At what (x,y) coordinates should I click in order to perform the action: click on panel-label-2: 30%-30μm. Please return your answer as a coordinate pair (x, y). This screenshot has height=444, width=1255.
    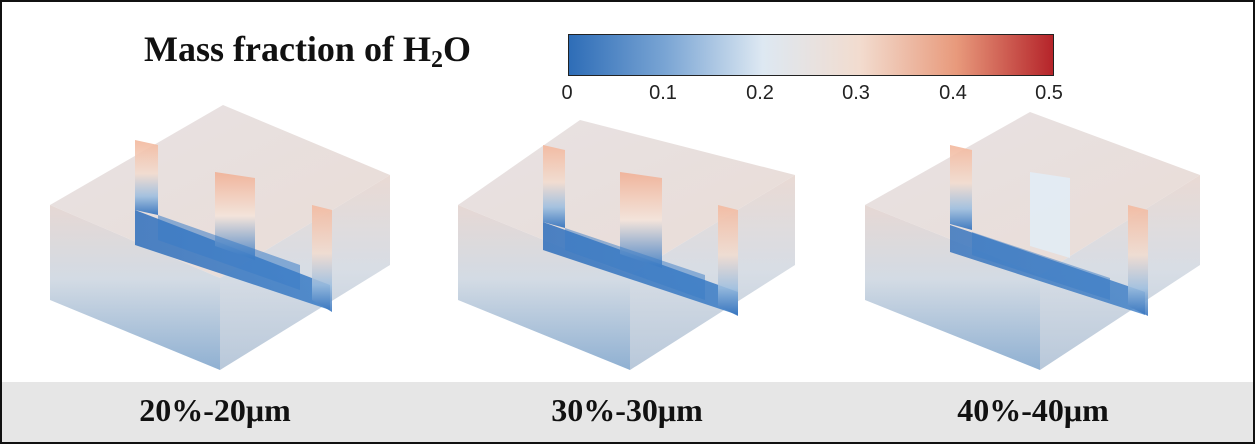
    Looking at the image, I should click on (627, 410).